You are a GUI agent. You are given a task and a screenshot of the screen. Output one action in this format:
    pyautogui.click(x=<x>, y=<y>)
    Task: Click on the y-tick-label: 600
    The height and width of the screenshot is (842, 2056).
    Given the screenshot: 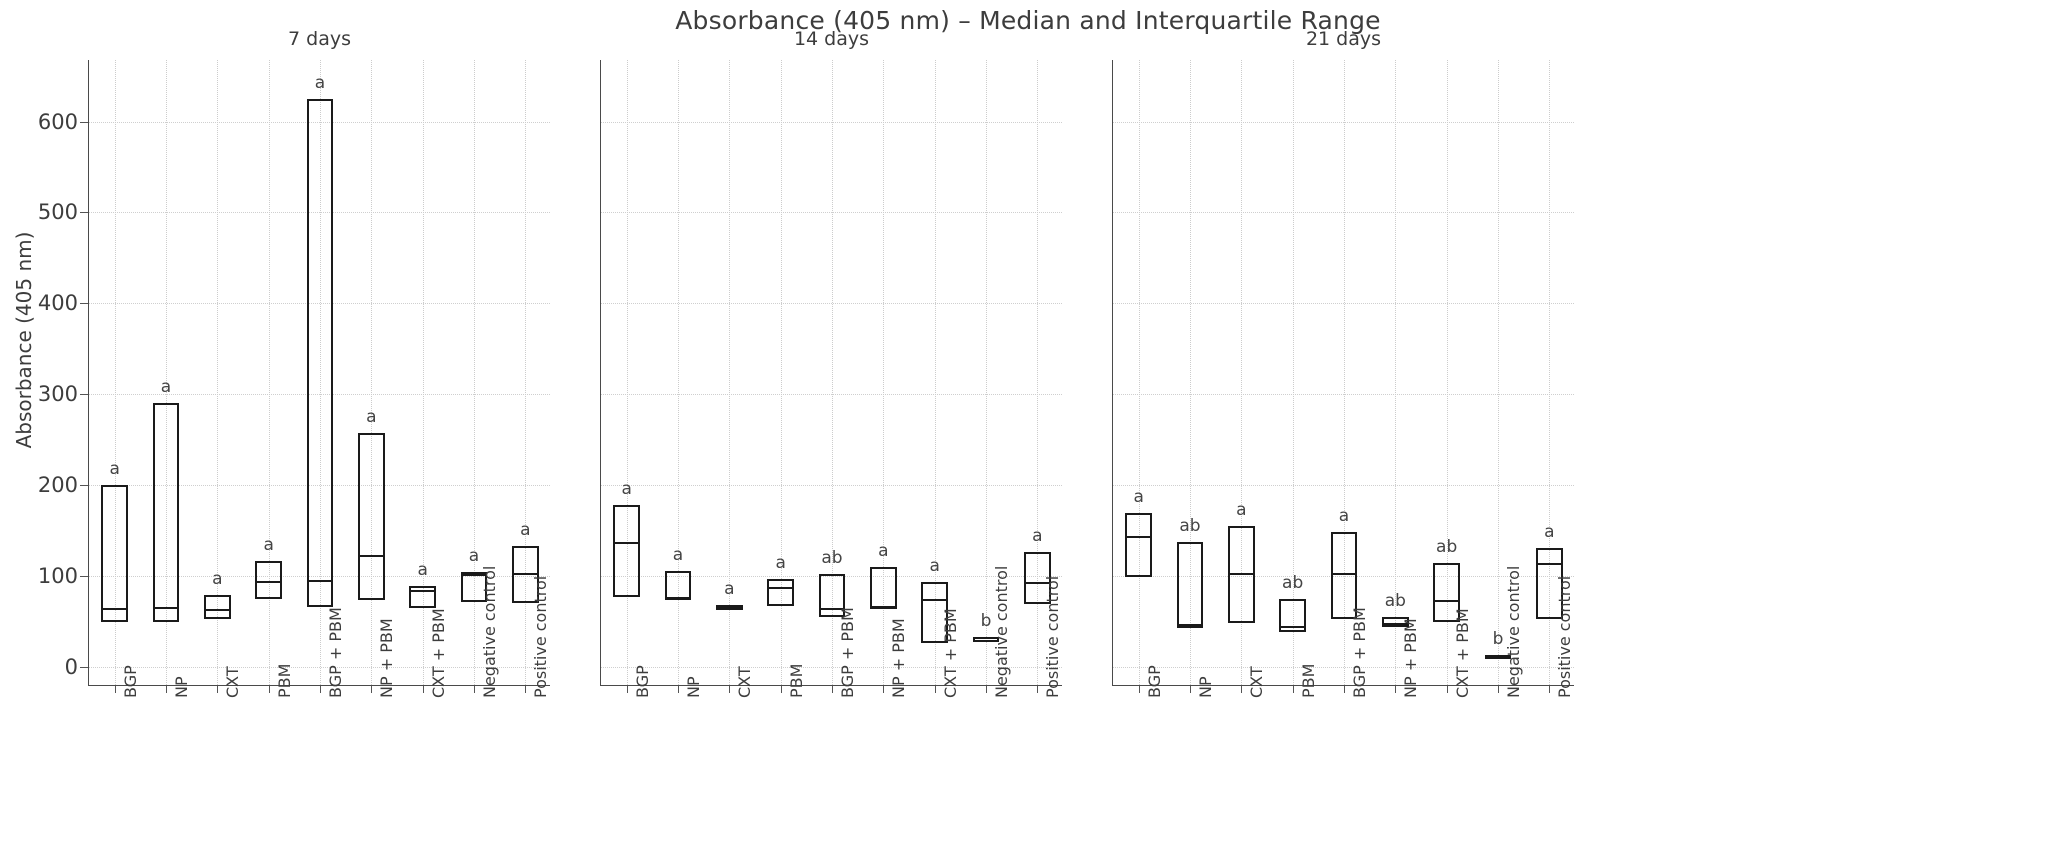 What is the action you would take?
    pyautogui.click(x=57, y=121)
    